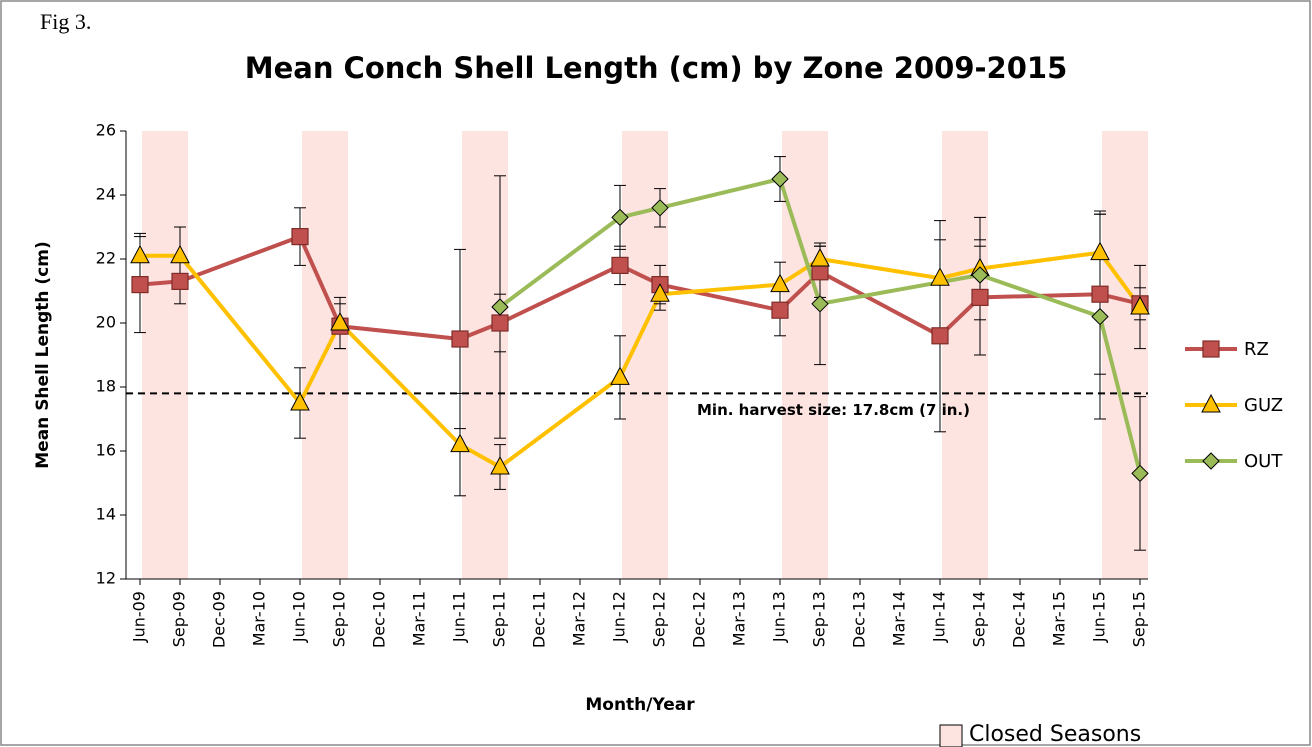 The width and height of the screenshot is (1312, 747). I want to click on y-tick-label: 26, so click(106, 130).